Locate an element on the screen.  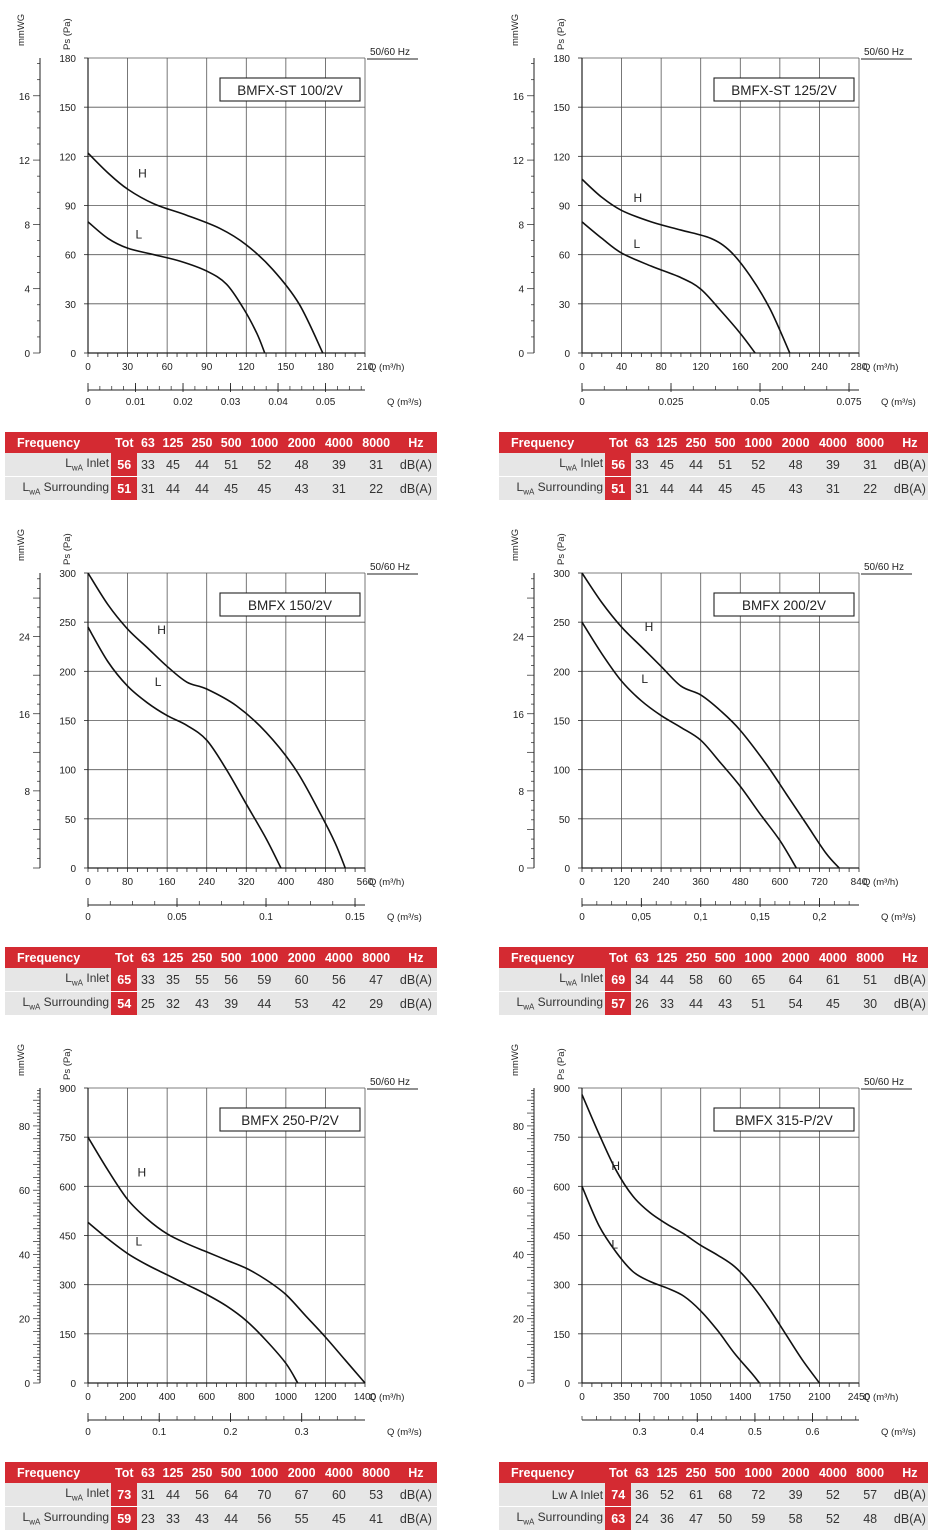
band-header: 1000 is located at coordinates (264, 957).